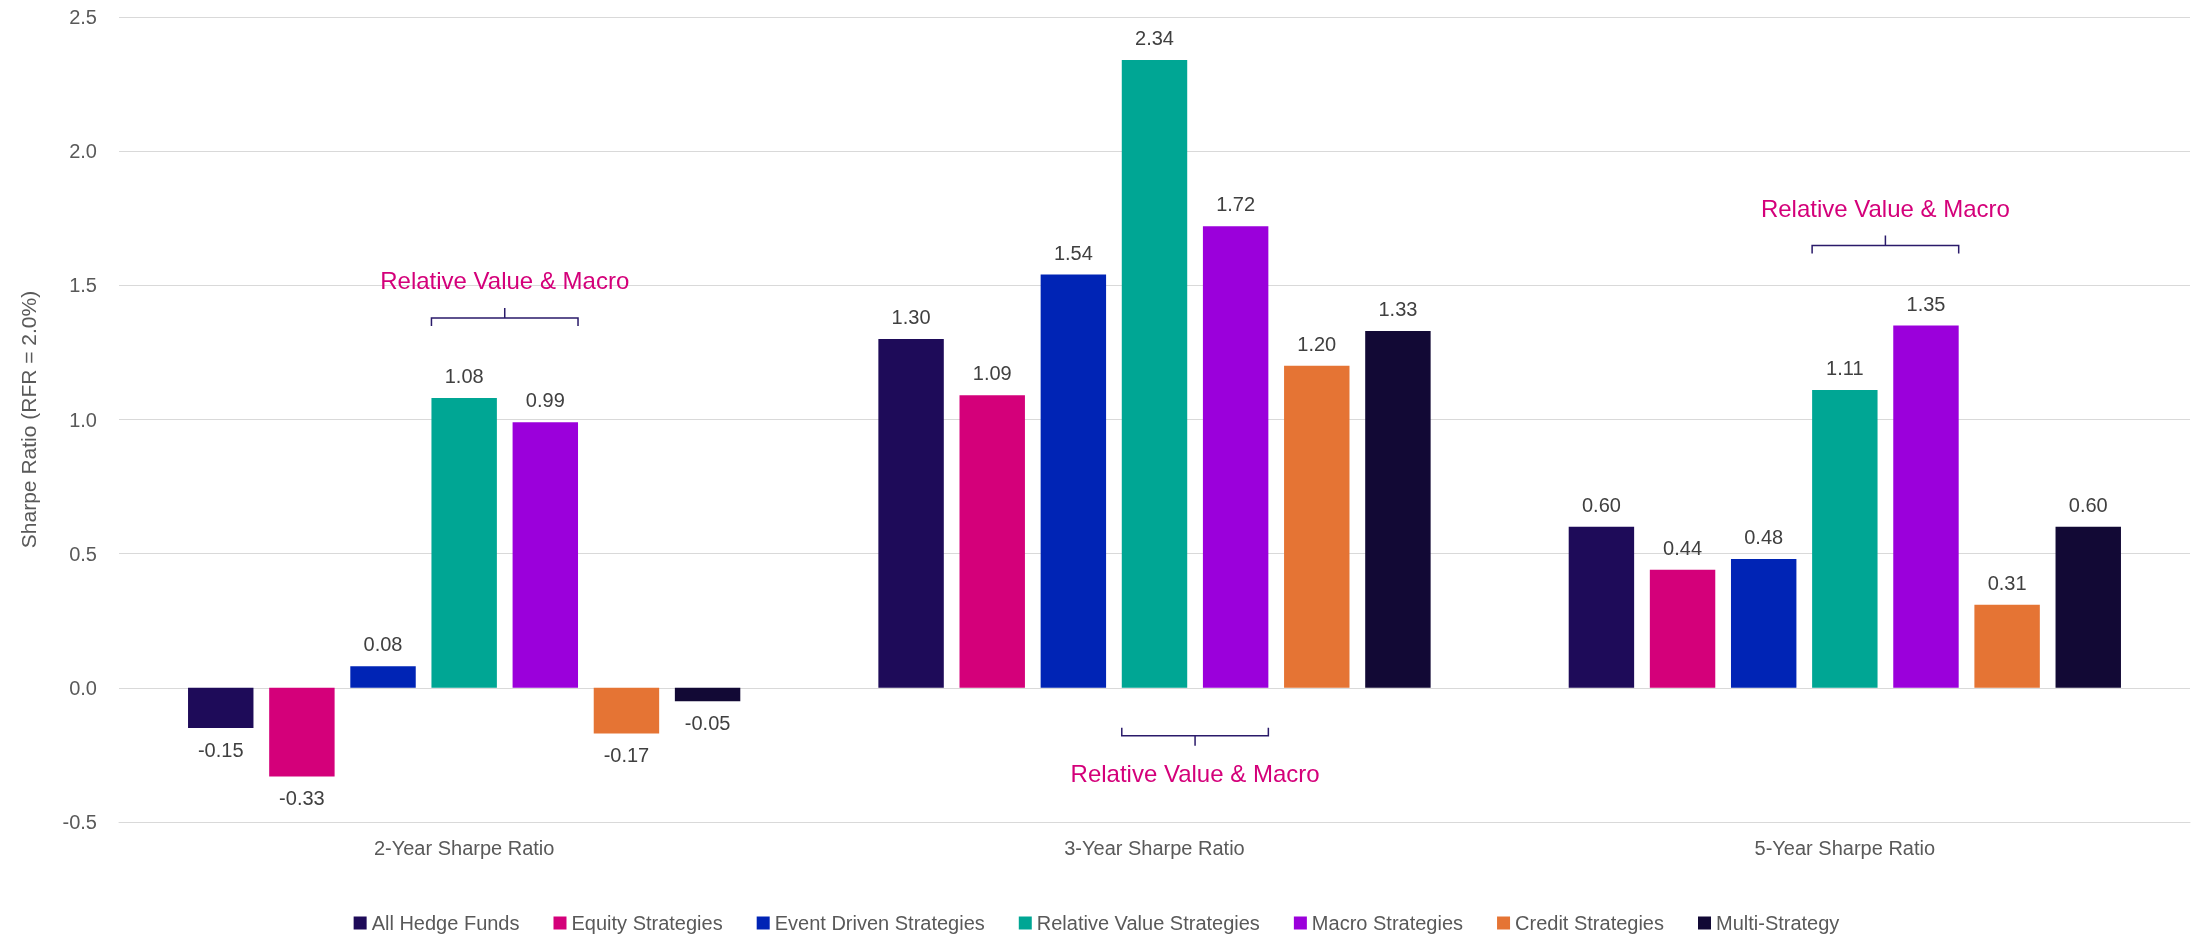 Image resolution: width=2193 pixels, height=942 pixels. Describe the element at coordinates (626, 755) in the screenshot. I see `data-label: -0.17` at that location.